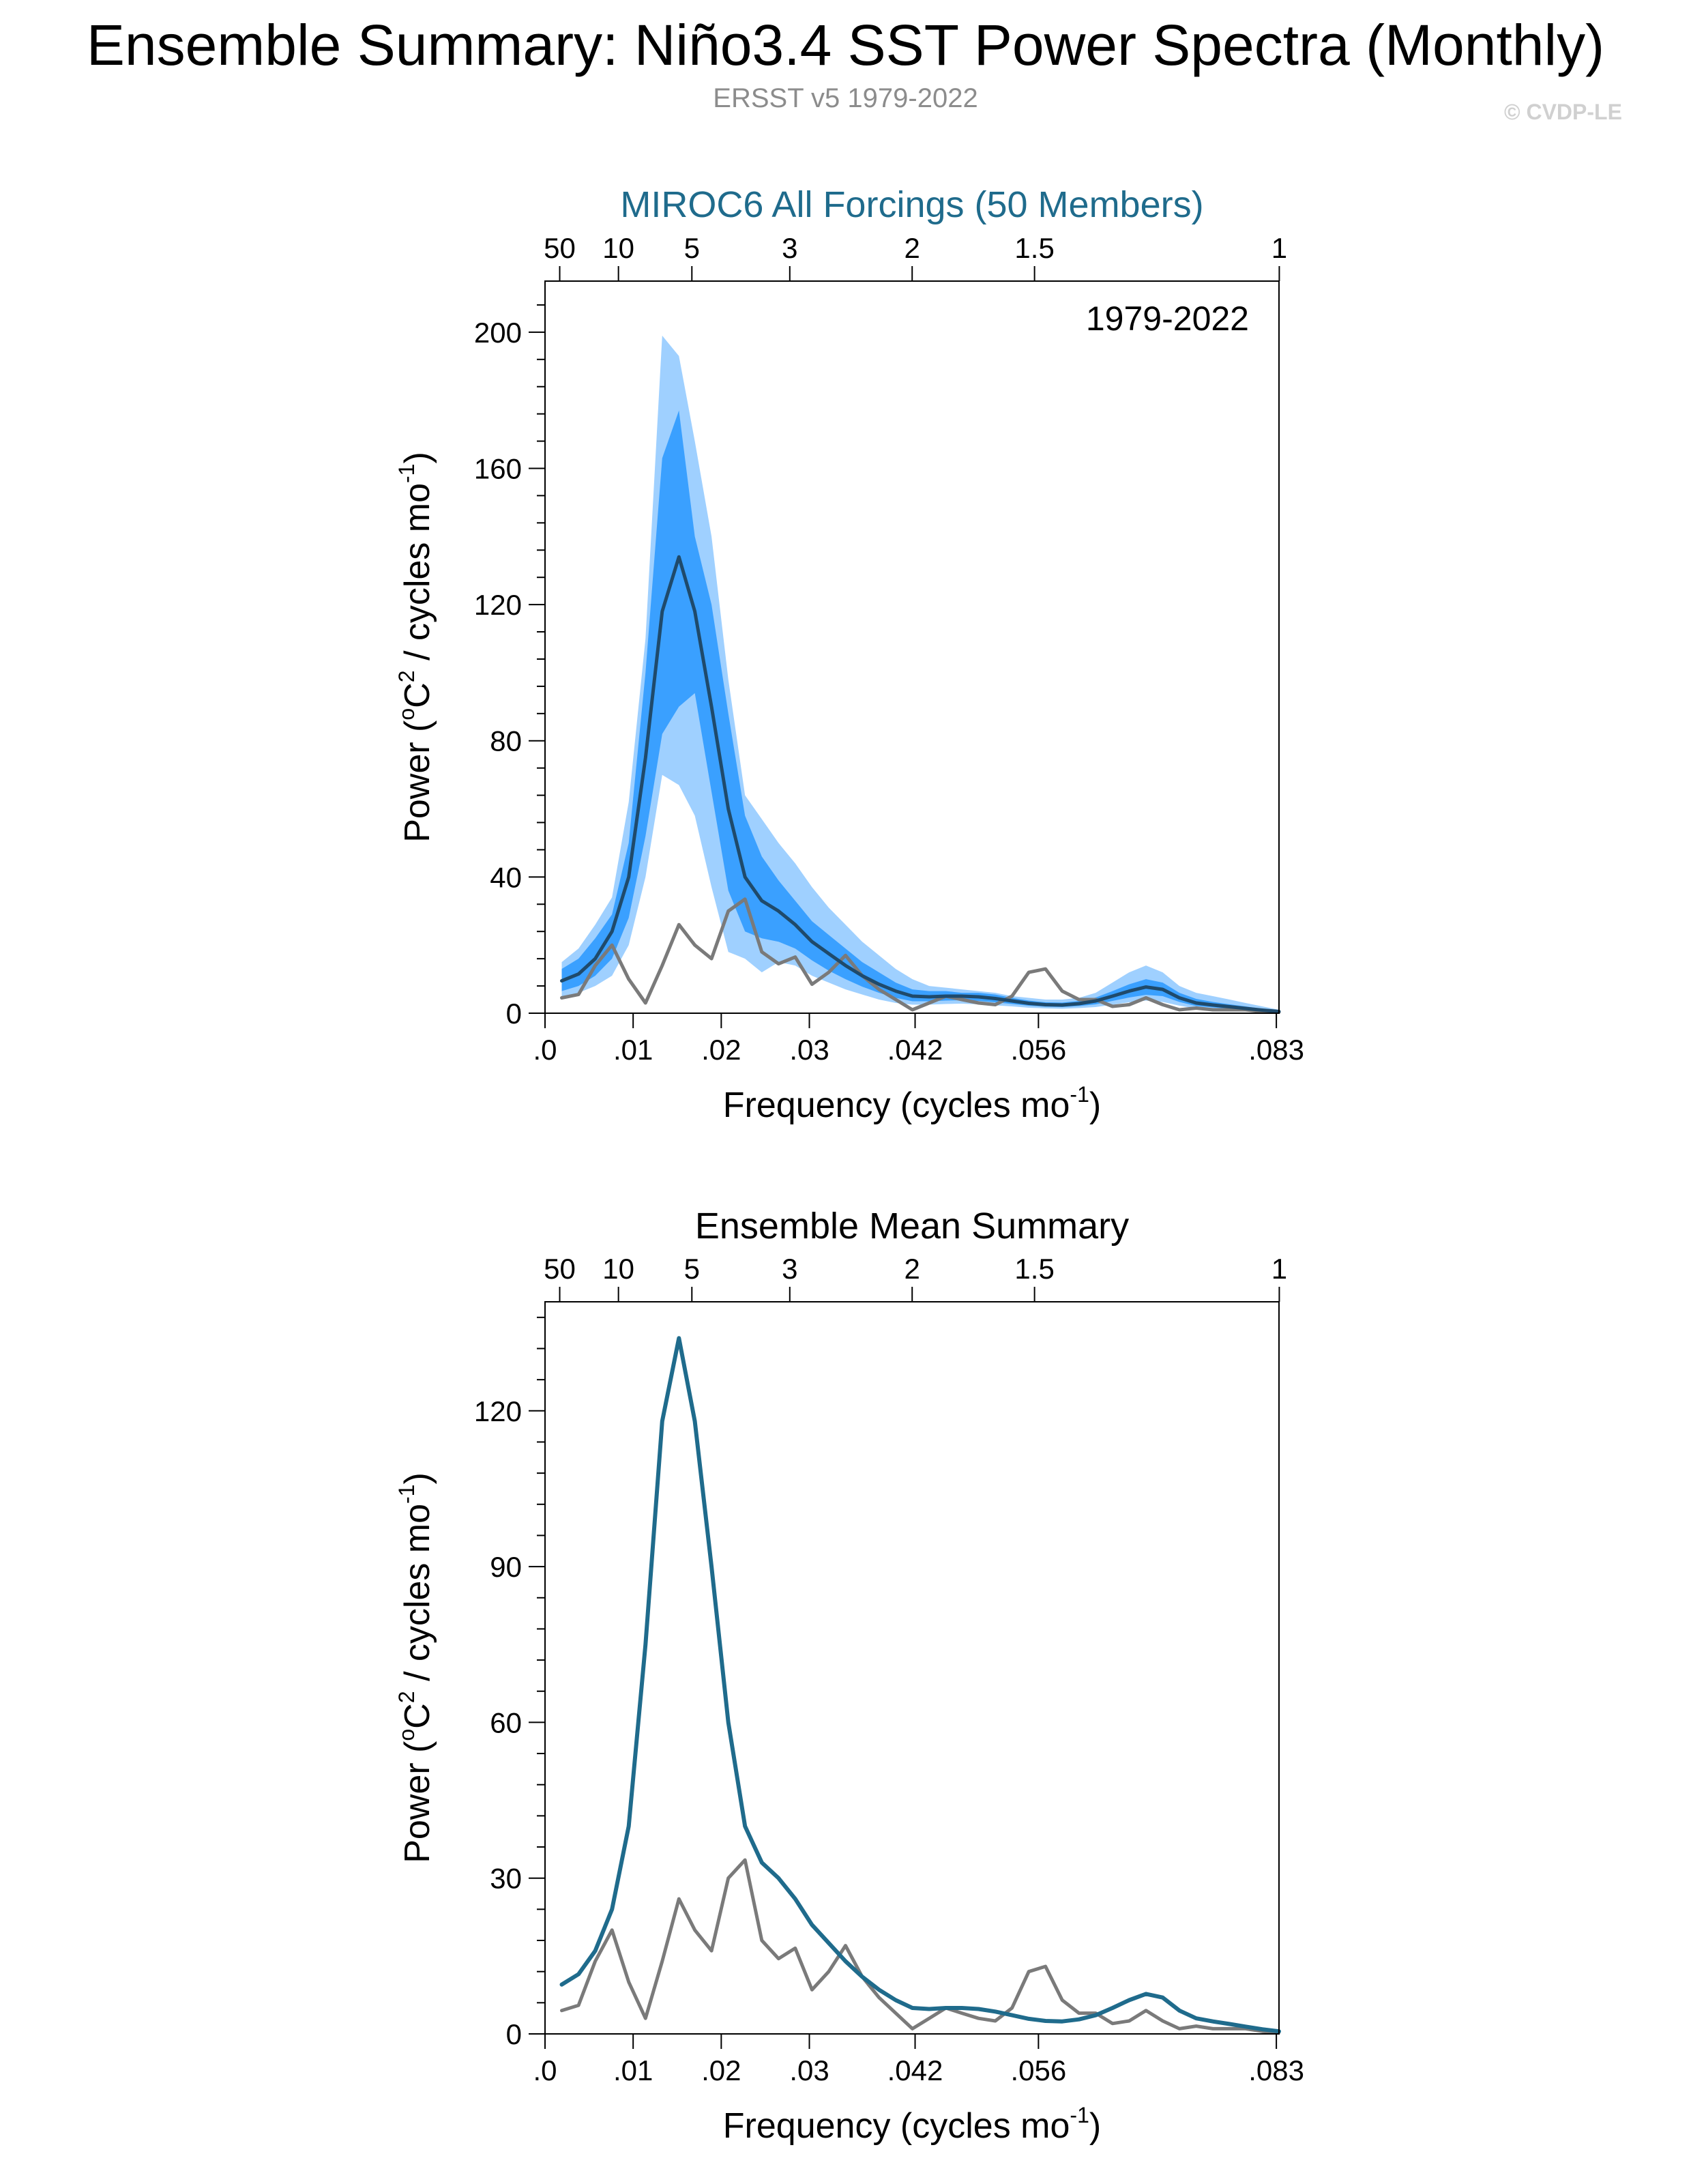 This screenshot has height=2184, width=1691. I want to click on y-tick-label: 90, so click(506, 1567).